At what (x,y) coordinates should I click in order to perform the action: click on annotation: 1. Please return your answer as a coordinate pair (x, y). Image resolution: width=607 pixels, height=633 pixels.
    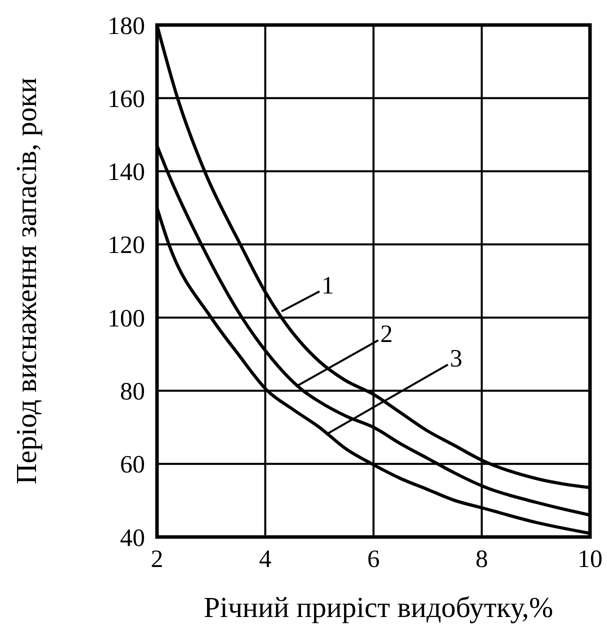
    Looking at the image, I should click on (327, 286).